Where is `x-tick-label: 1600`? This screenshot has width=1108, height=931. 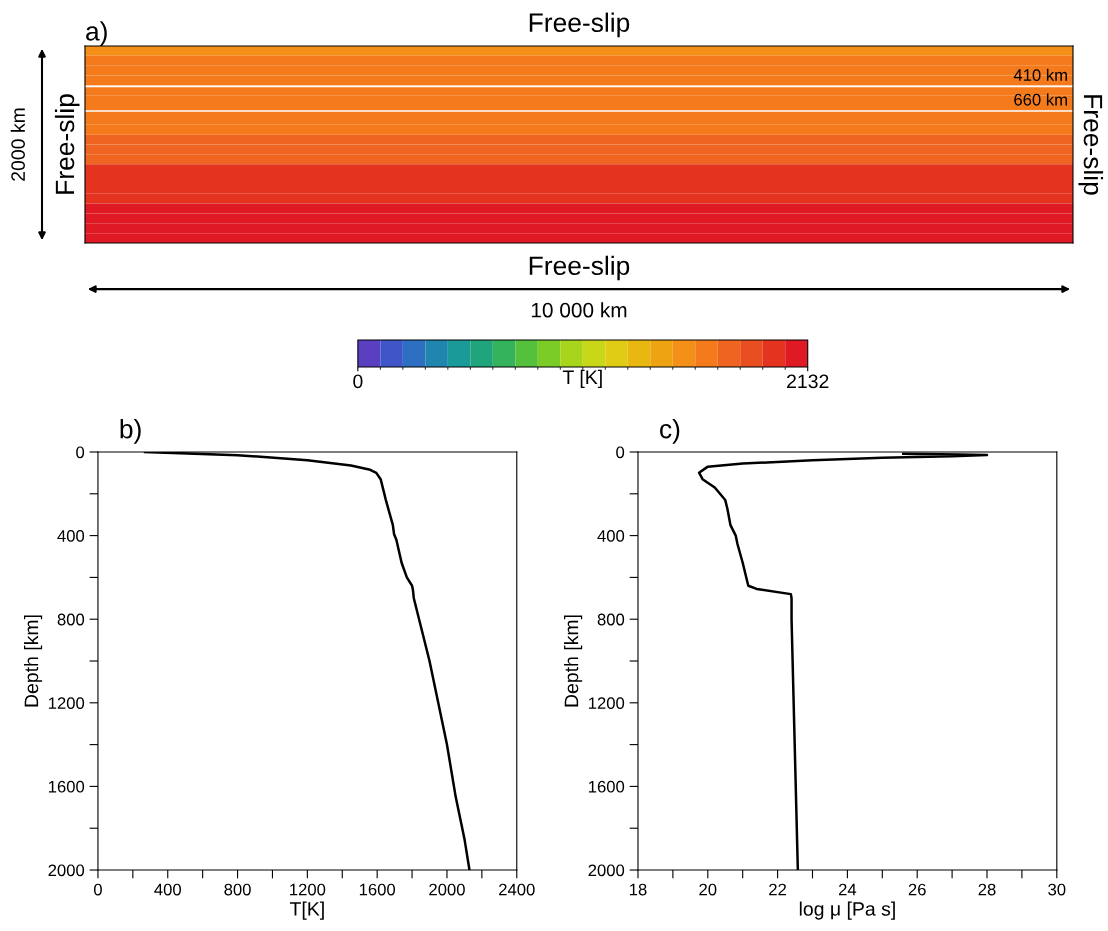
x-tick-label: 1600 is located at coordinates (377, 889).